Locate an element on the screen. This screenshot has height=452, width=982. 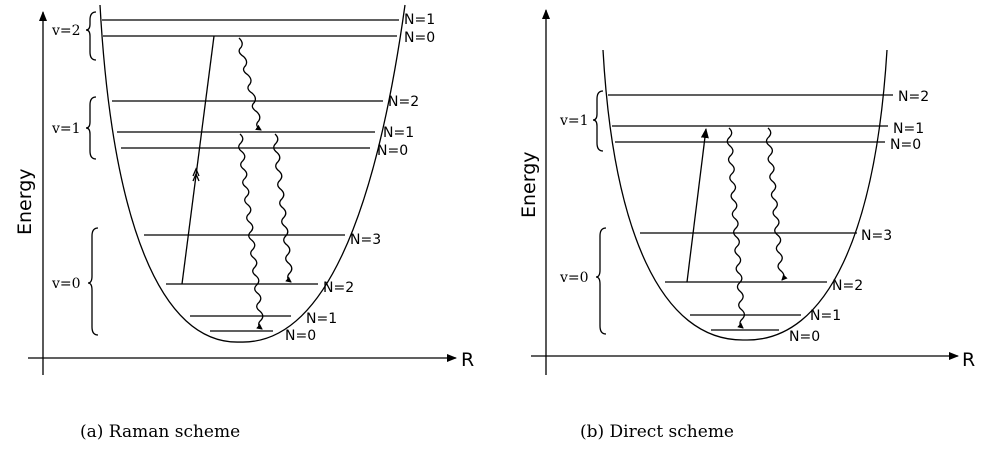
panel-b-label-v0-n3: N=3 is located at coordinates (876, 236).